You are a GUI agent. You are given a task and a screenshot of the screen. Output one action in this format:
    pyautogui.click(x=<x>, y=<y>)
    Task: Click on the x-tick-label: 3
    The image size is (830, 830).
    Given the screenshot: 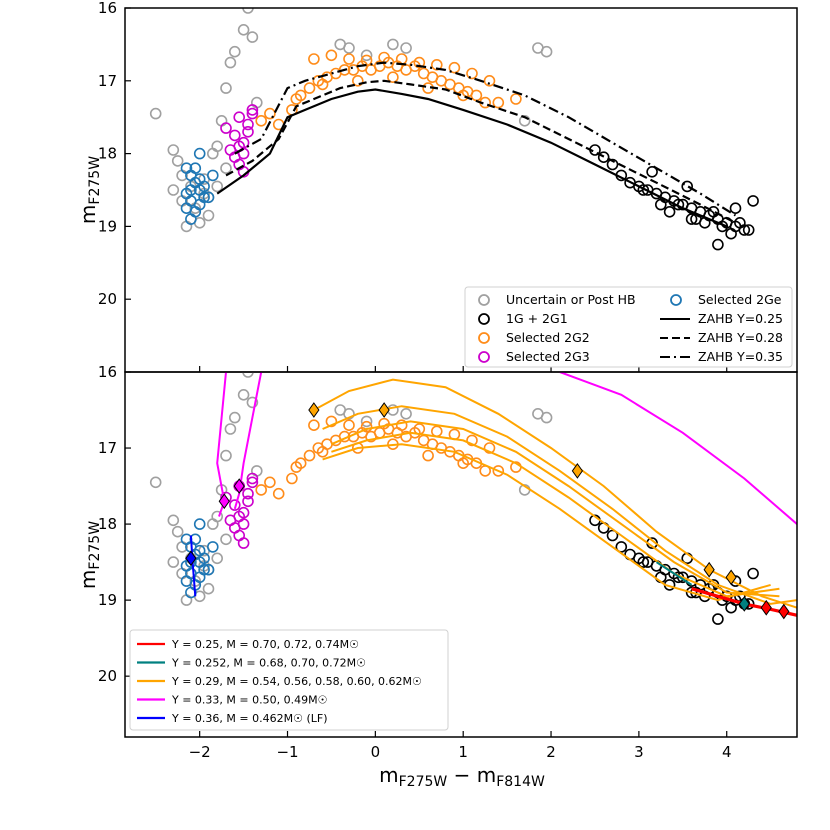 What is the action you would take?
    pyautogui.click(x=639, y=752)
    